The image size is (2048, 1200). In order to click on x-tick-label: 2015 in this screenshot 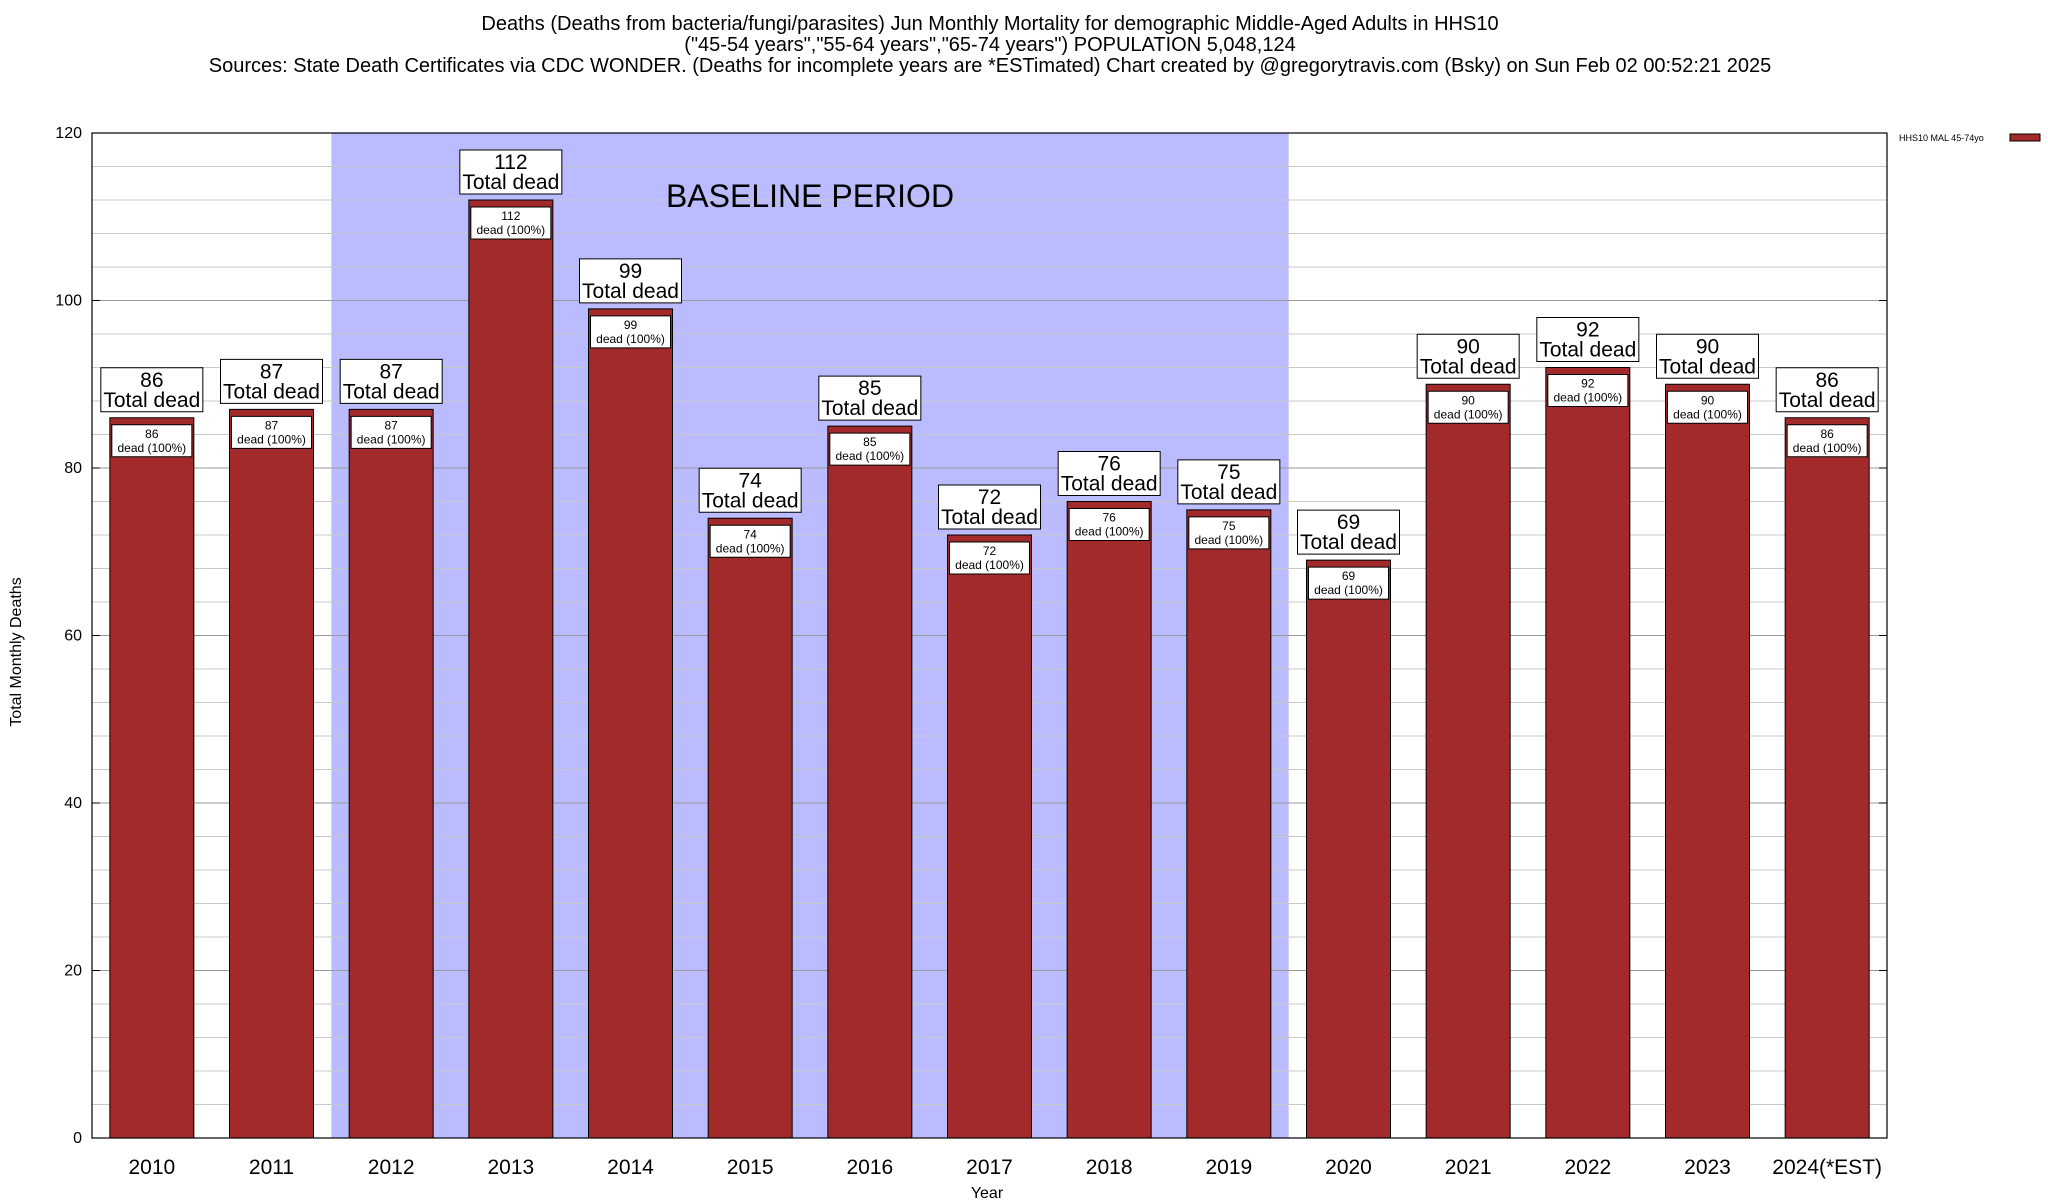, I will do `click(750, 1167)`.